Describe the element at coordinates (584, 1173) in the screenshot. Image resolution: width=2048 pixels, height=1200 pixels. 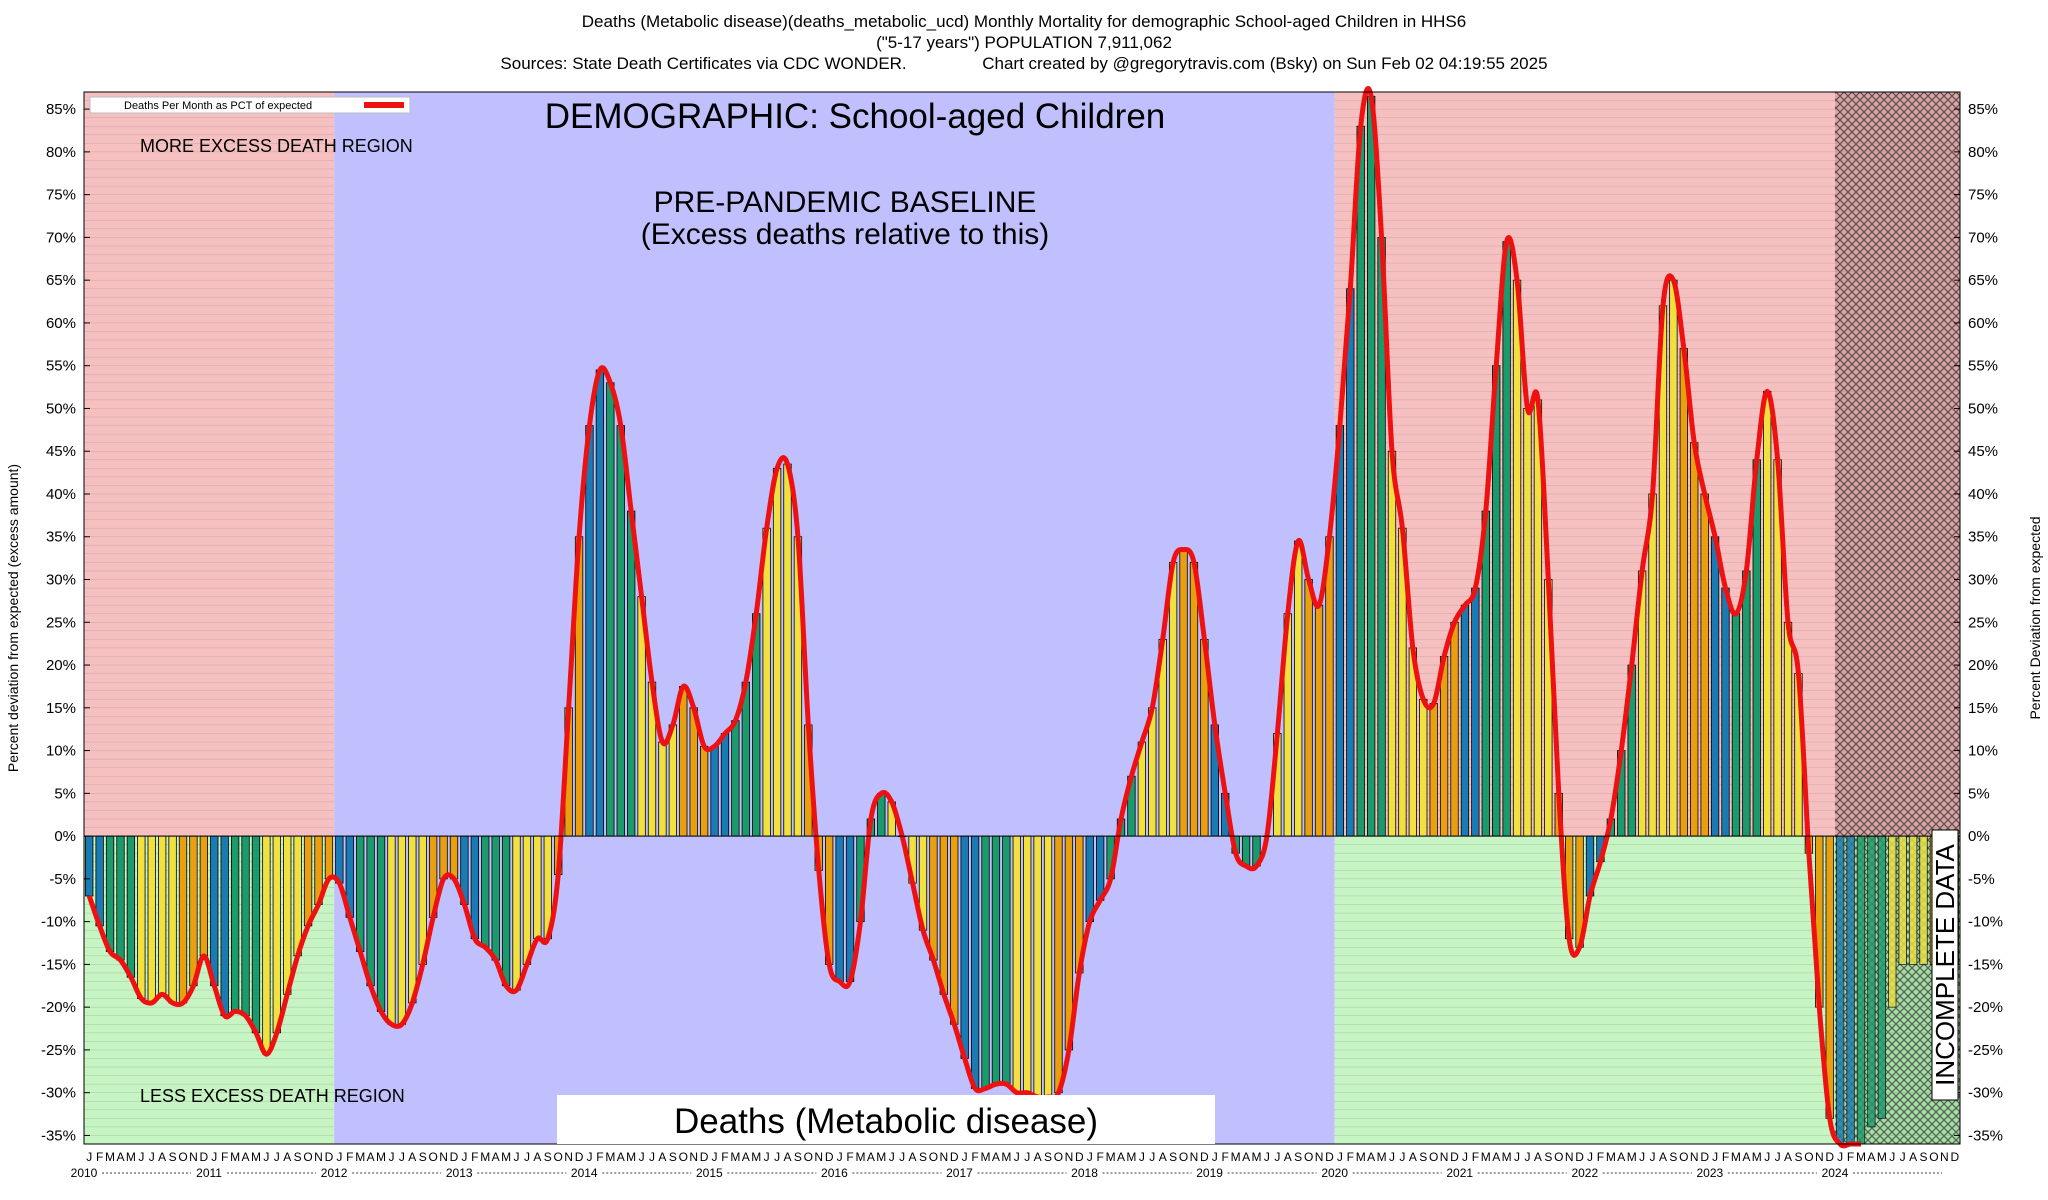
I see `x-tick-year: 2014` at that location.